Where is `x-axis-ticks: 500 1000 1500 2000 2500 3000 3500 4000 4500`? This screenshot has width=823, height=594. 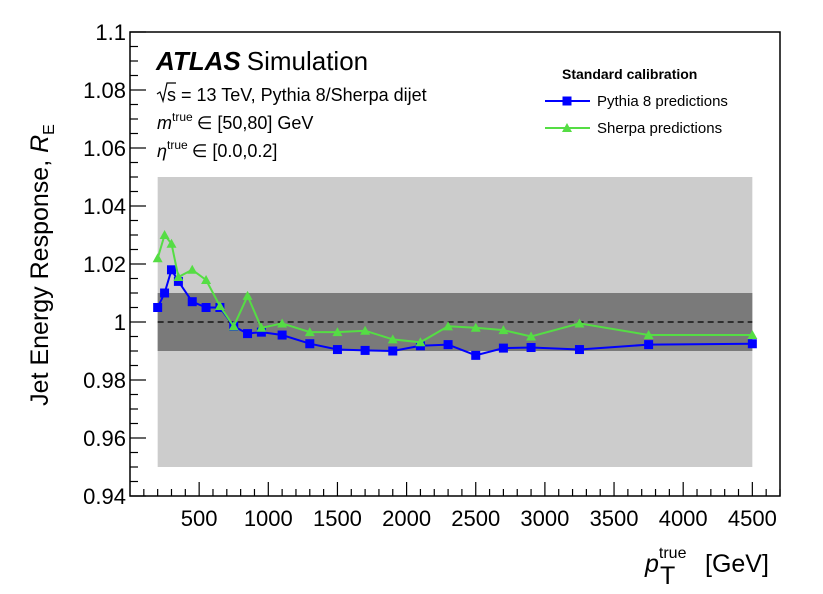 x-axis-ticks: 500 1000 1500 2000 2500 3000 3500 4000 4500 is located at coordinates (462, 506).